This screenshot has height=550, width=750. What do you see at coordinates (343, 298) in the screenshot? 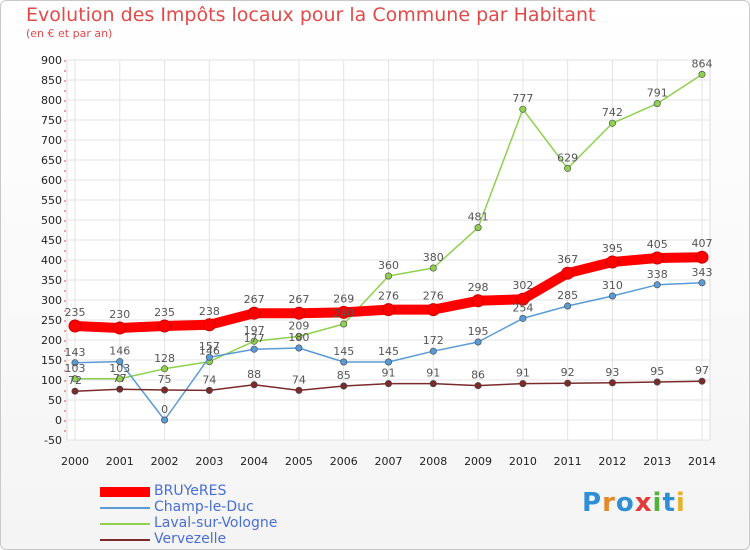
I see `data-label: 269` at bounding box center [343, 298].